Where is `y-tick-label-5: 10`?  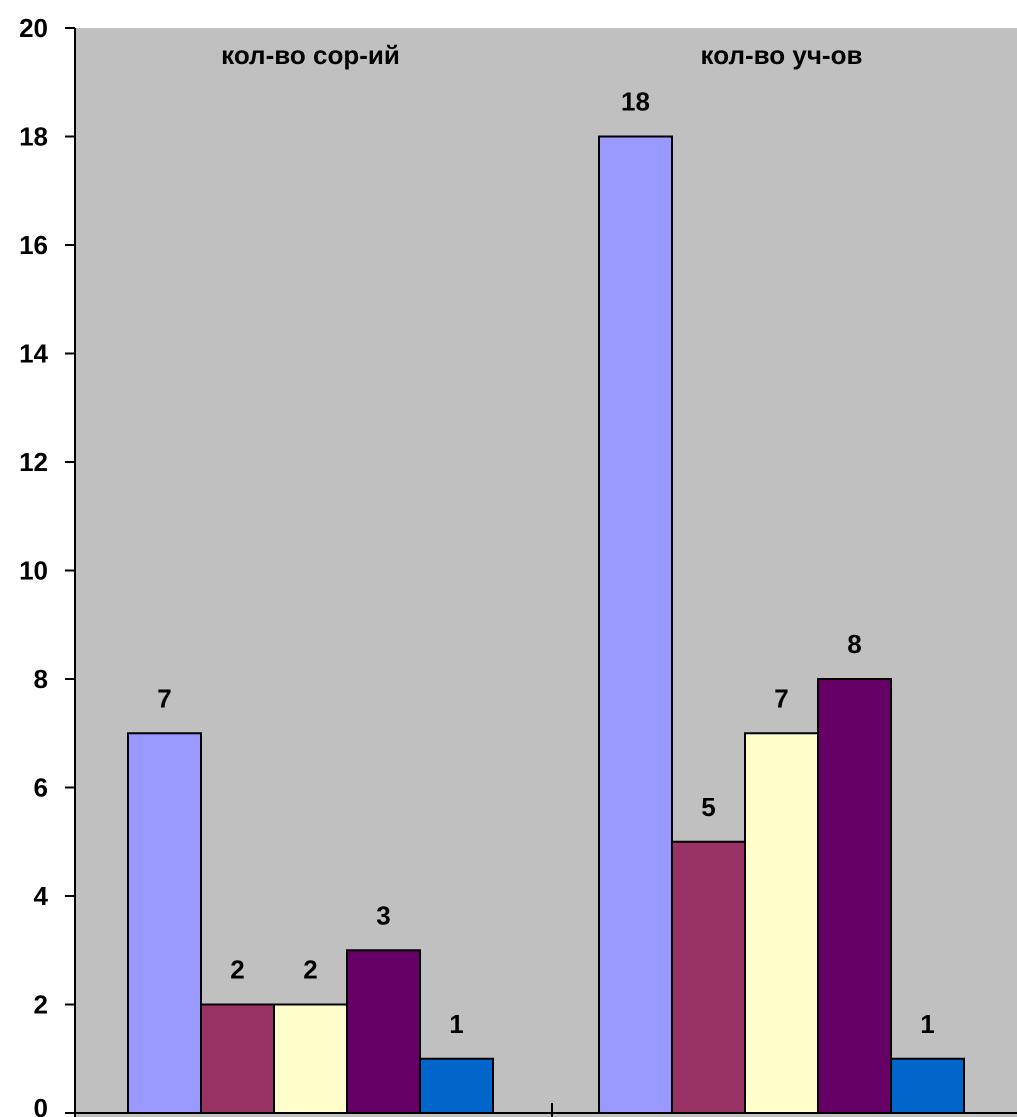
y-tick-label-5: 10 is located at coordinates (33, 571).